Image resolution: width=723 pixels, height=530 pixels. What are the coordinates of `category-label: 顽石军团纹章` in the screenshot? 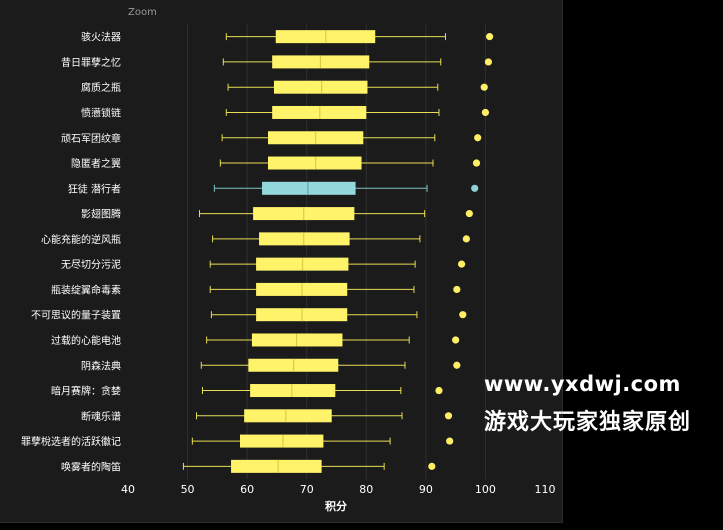 It's located at (91, 138).